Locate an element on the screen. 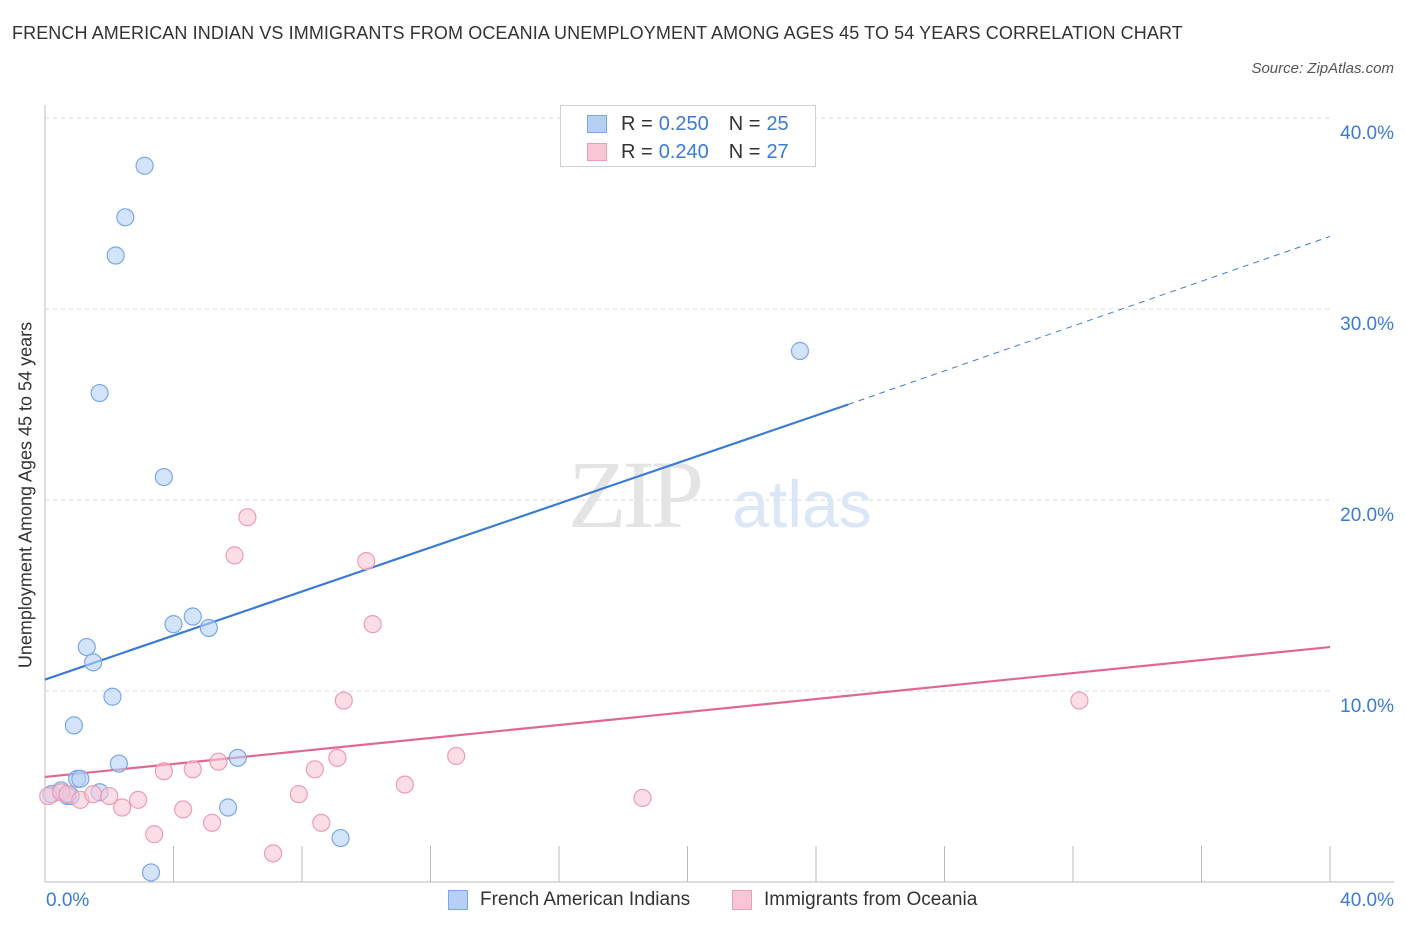  stats-legend: R = 0.250 N = 25 R = 0.240 N = 27 is located at coordinates (688, 136).